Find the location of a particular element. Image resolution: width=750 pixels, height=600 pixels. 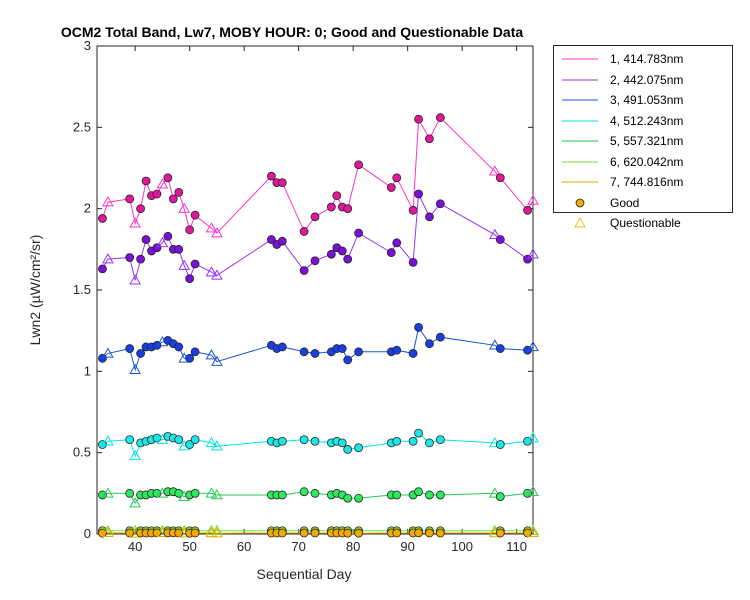

y-tick-label: 2 is located at coordinates (87, 208).